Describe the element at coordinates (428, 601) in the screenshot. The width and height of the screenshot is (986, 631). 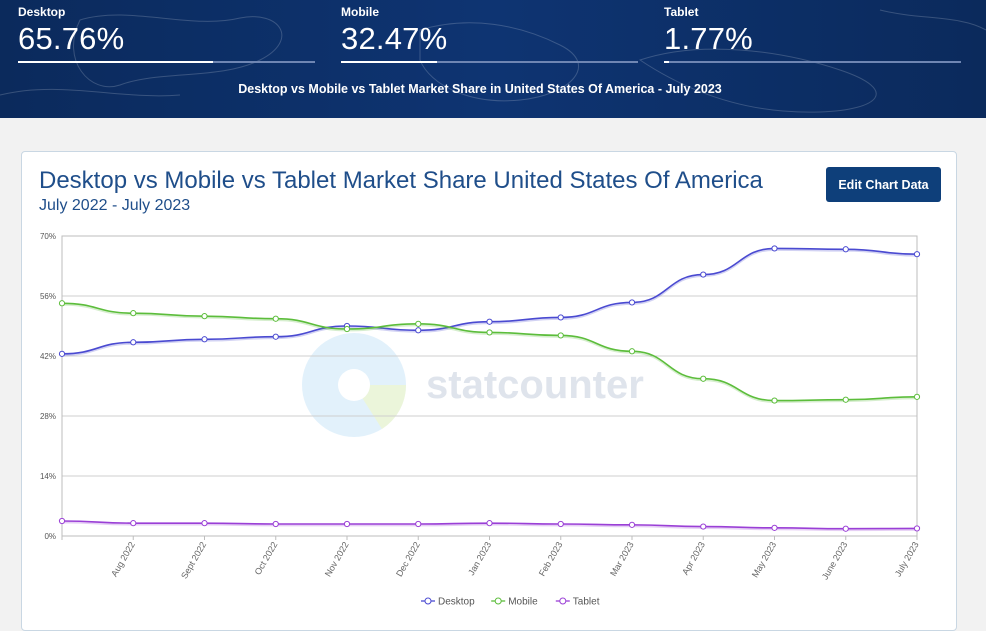
I see `legend-desktop-marker-icon` at that location.